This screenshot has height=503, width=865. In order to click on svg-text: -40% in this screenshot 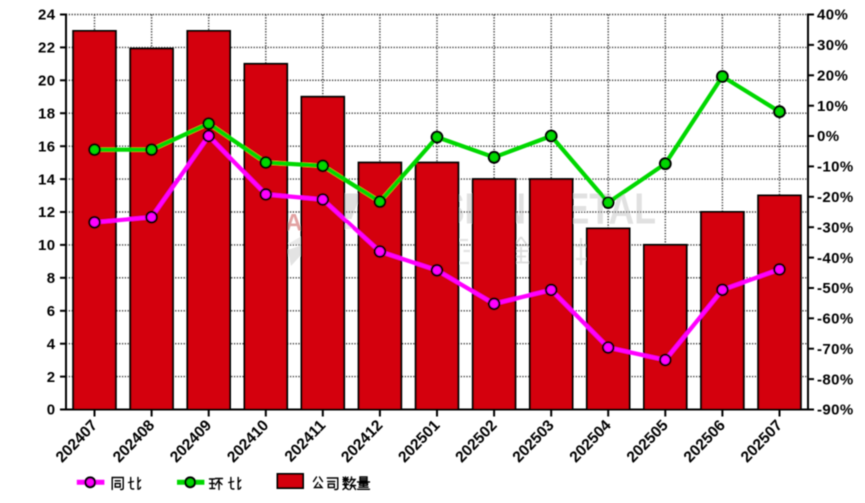, I will do `click(835, 258)`.